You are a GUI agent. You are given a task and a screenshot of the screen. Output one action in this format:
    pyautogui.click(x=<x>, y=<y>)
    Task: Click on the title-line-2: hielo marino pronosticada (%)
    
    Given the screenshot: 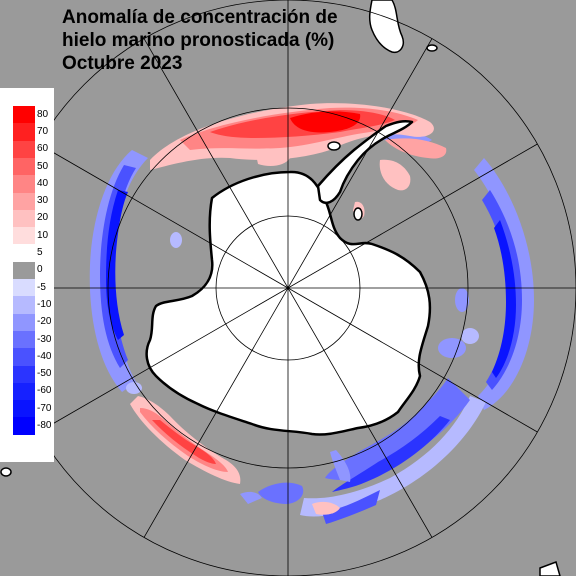 What is the action you would take?
    pyautogui.click(x=198, y=40)
    